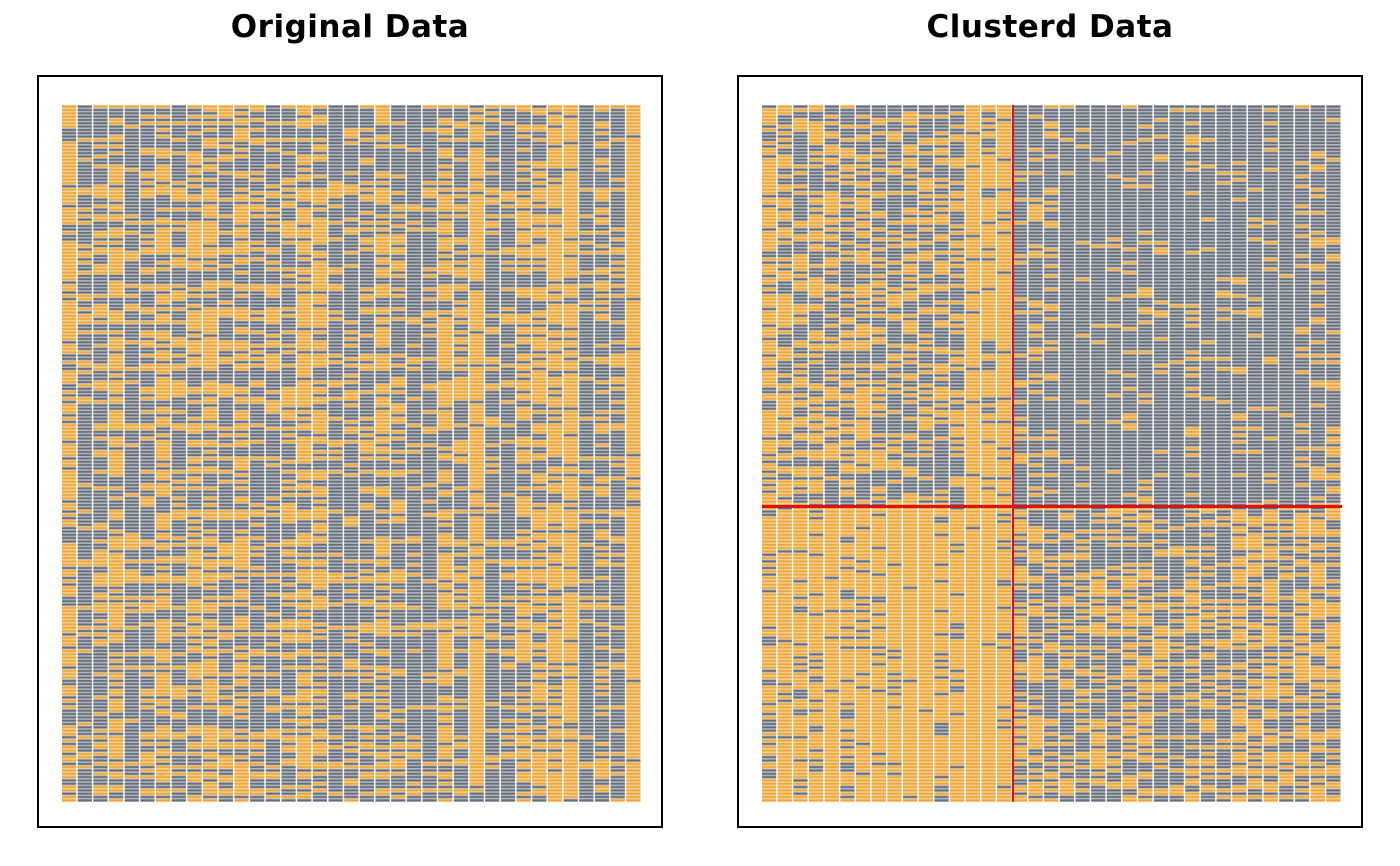 The image size is (1400, 866). What do you see at coordinates (1050, 27) in the screenshot?
I see `clustered-panel-title: Clusterd Data` at bounding box center [1050, 27].